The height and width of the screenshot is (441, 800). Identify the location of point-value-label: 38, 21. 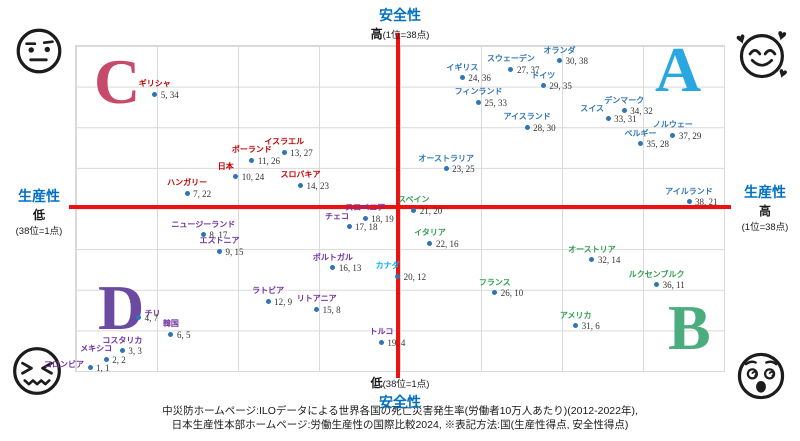
(706, 202).